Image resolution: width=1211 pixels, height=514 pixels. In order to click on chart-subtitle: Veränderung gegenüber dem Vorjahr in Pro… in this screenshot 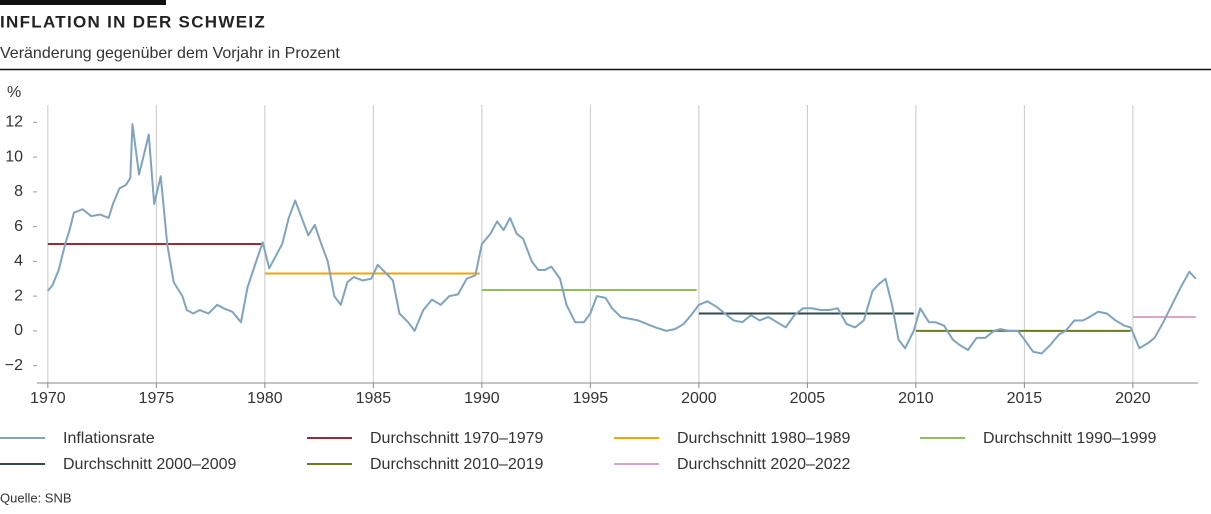, I will do `click(170, 53)`.